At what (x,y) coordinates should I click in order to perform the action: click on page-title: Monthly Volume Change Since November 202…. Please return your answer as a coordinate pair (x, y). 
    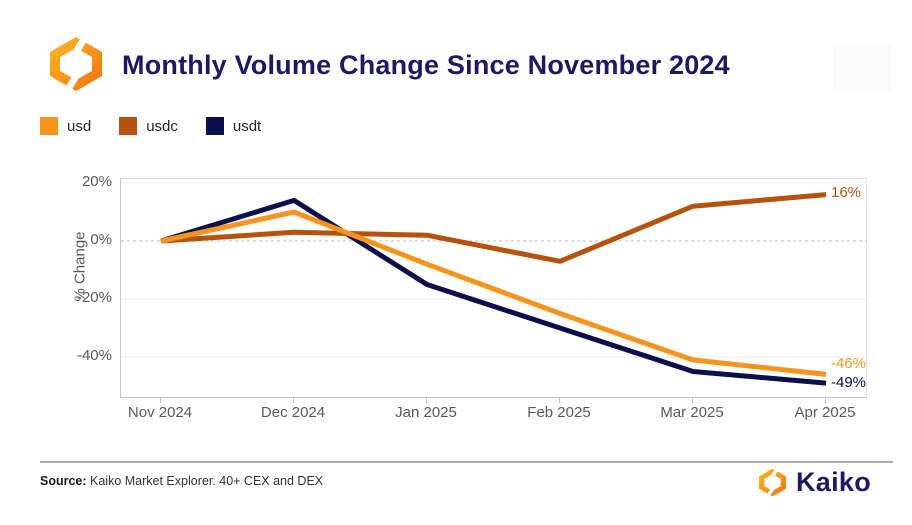
    Looking at the image, I should click on (426, 65).